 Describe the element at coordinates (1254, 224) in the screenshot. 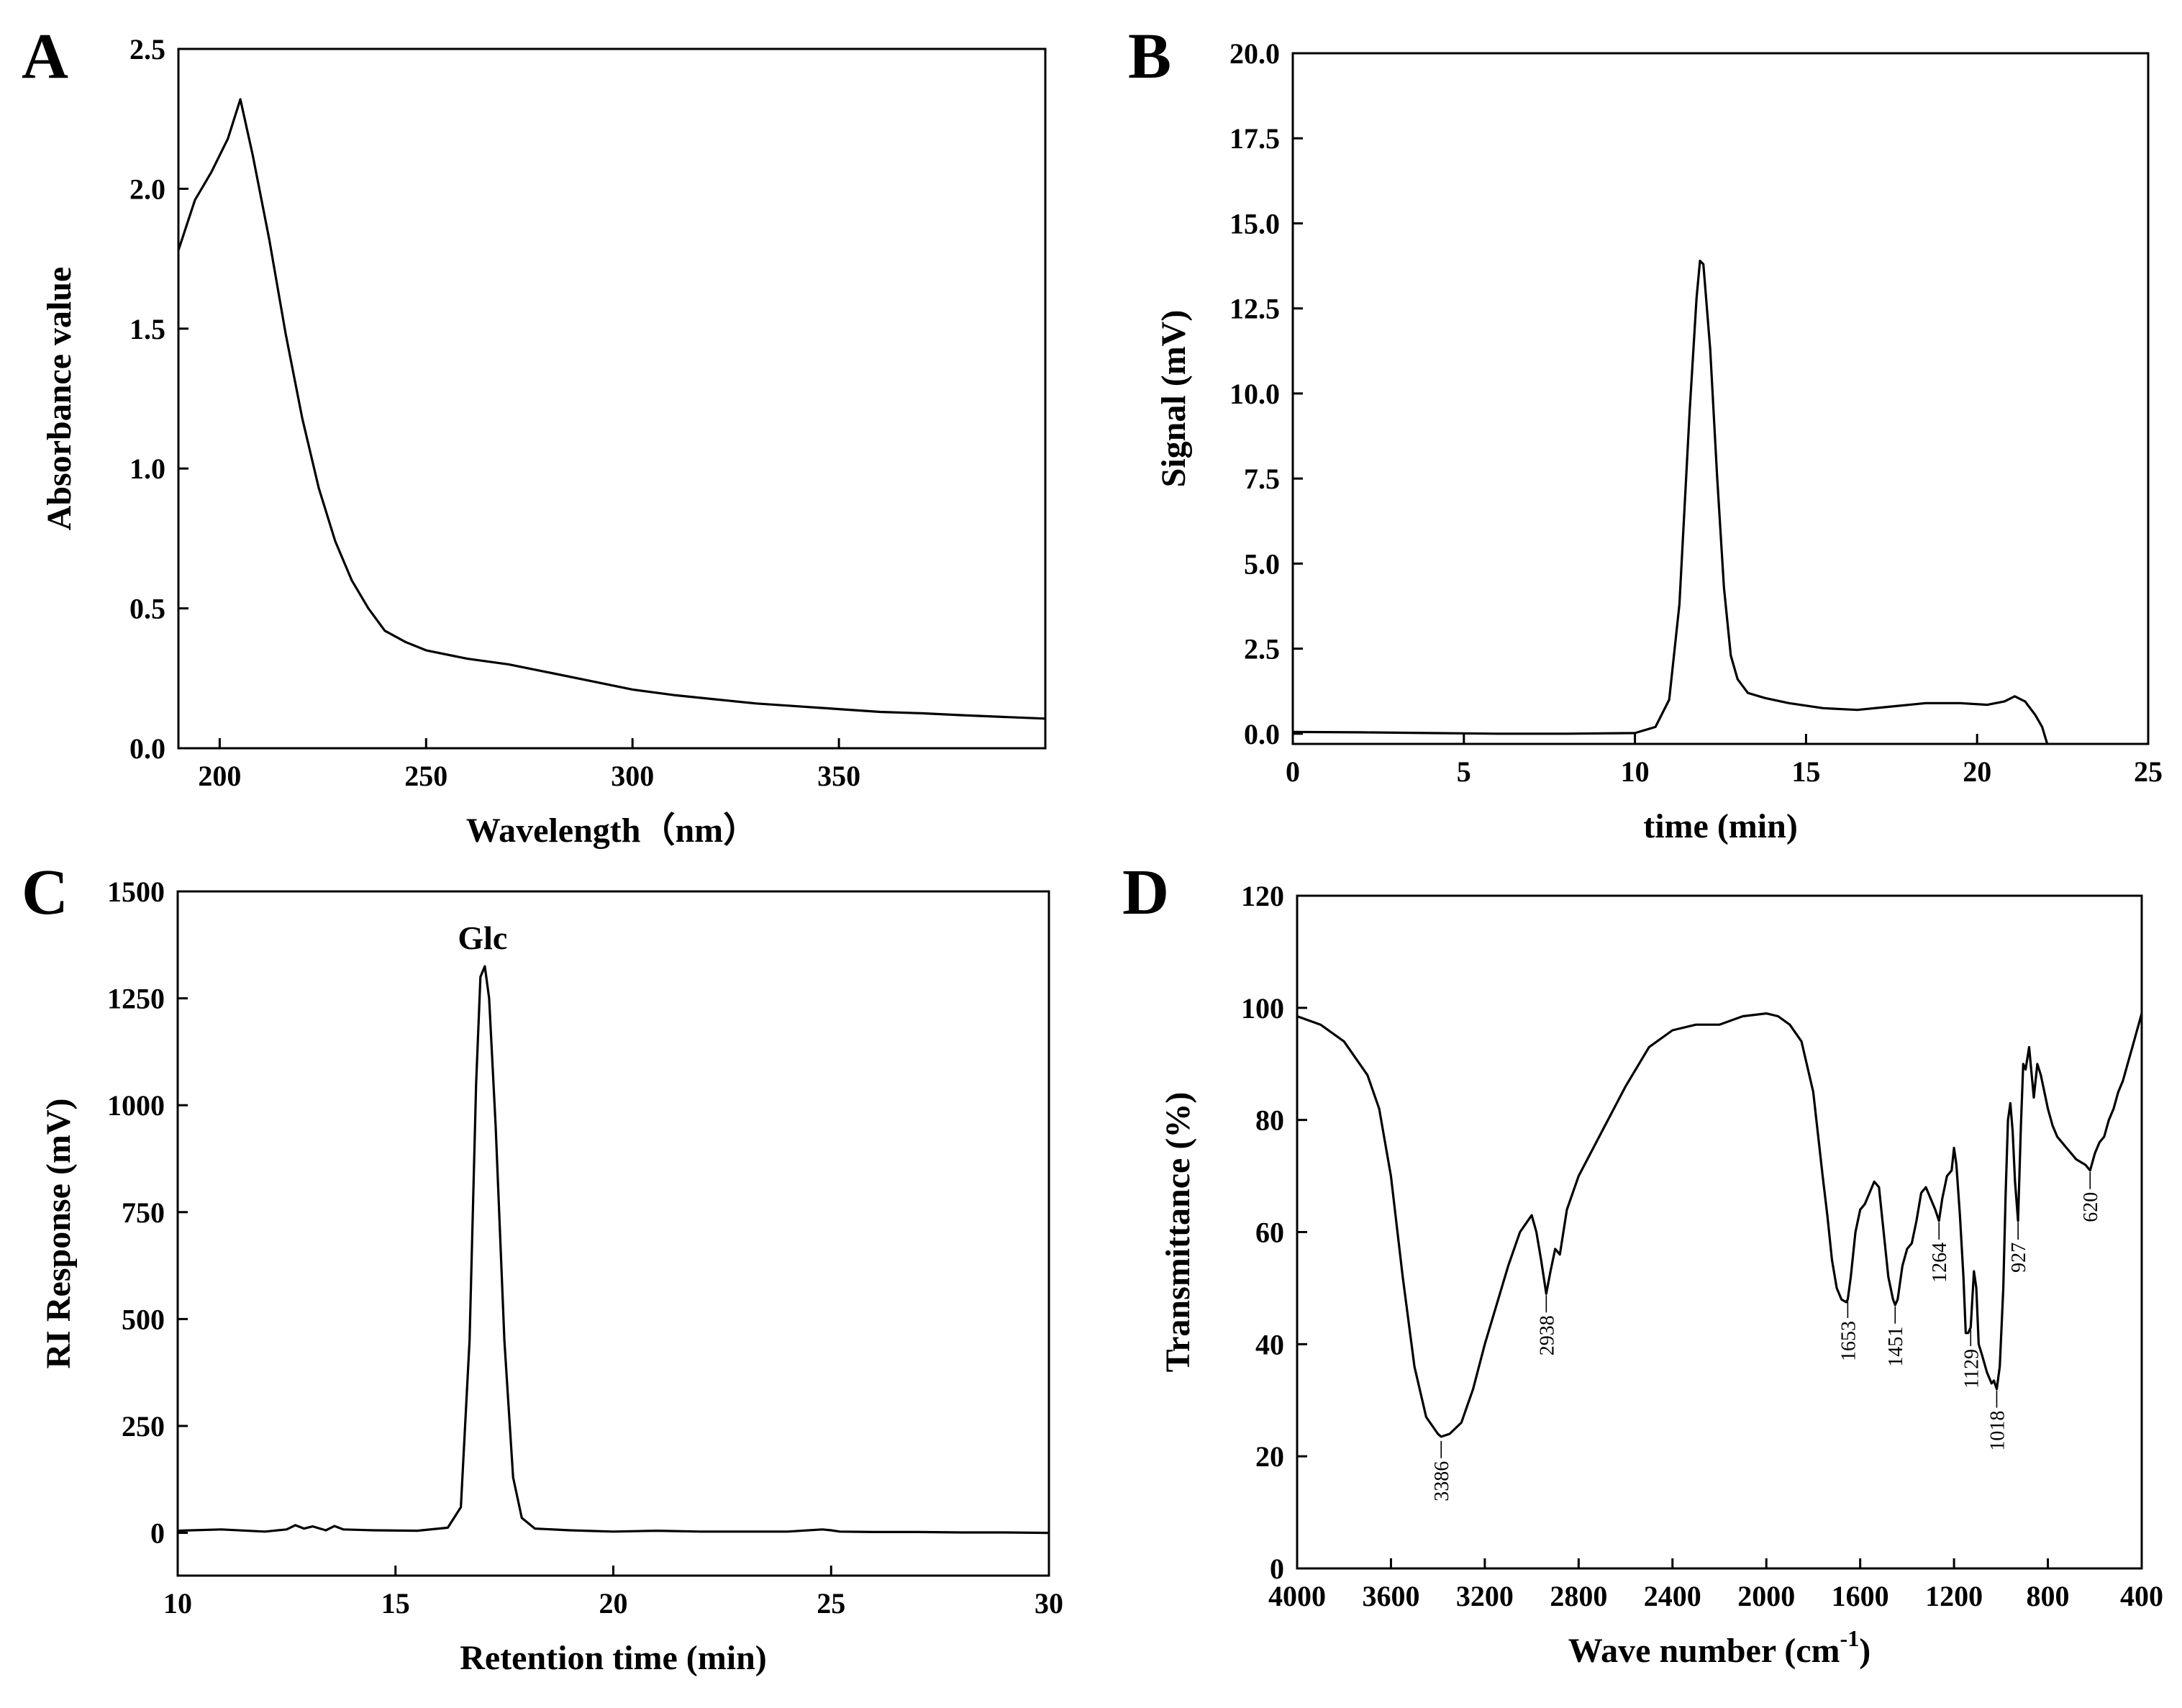

I see `panel-b-y-tick-label: 15.0` at that location.